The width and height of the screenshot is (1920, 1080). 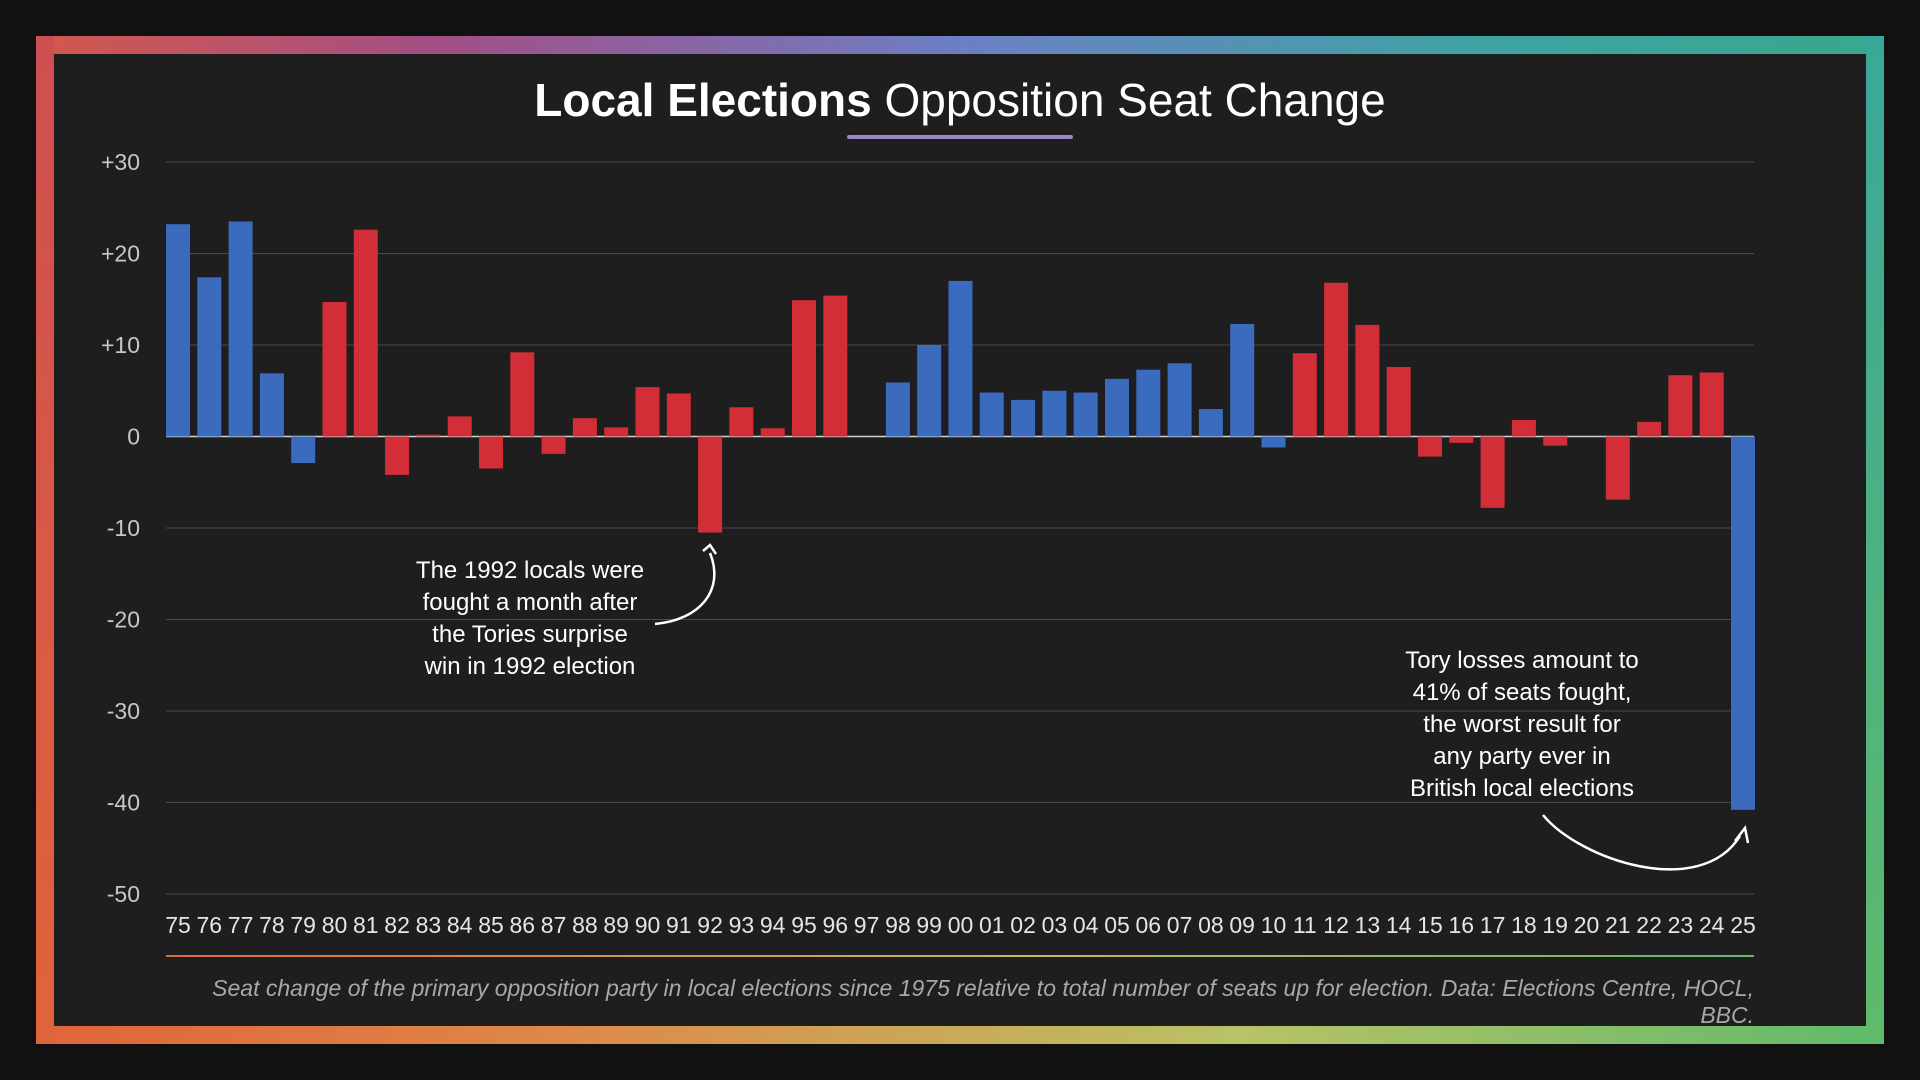 I want to click on x-tick-label: 79, so click(x=303, y=925).